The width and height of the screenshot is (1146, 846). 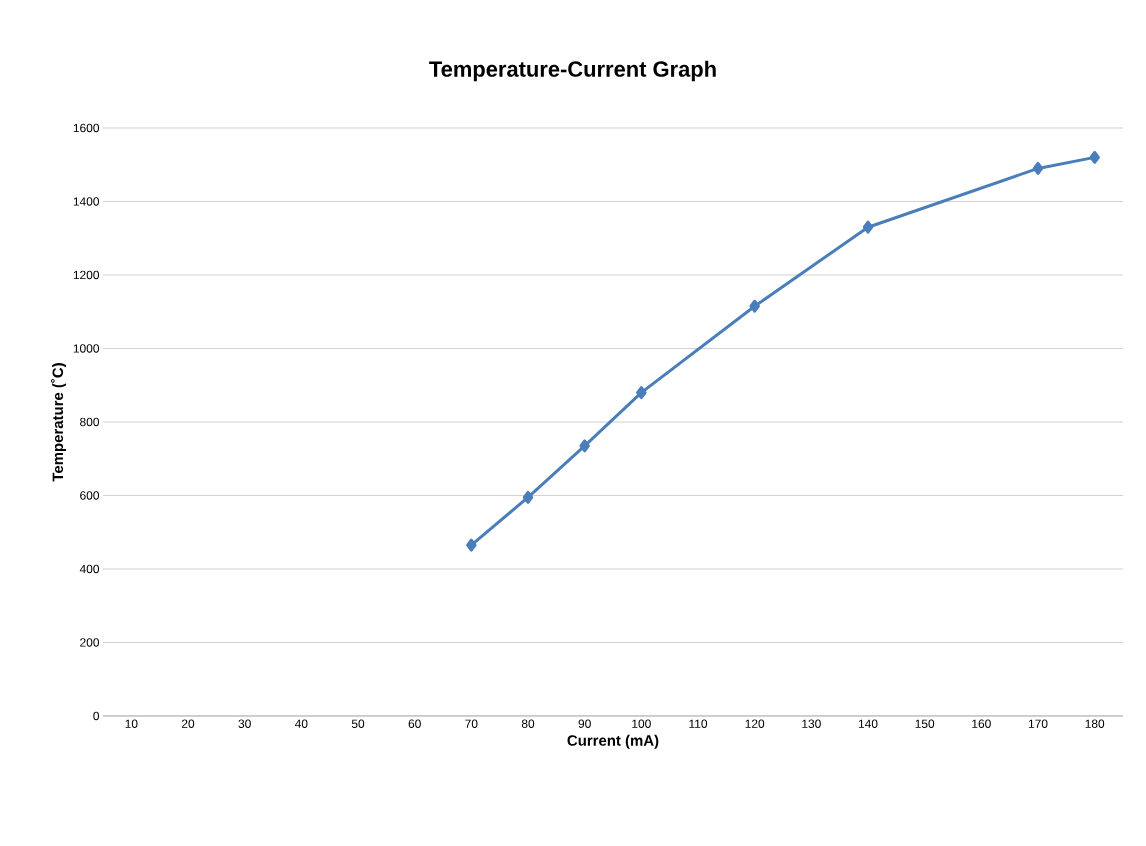 What do you see at coordinates (301, 723) in the screenshot?
I see `x-tick-label: 40` at bounding box center [301, 723].